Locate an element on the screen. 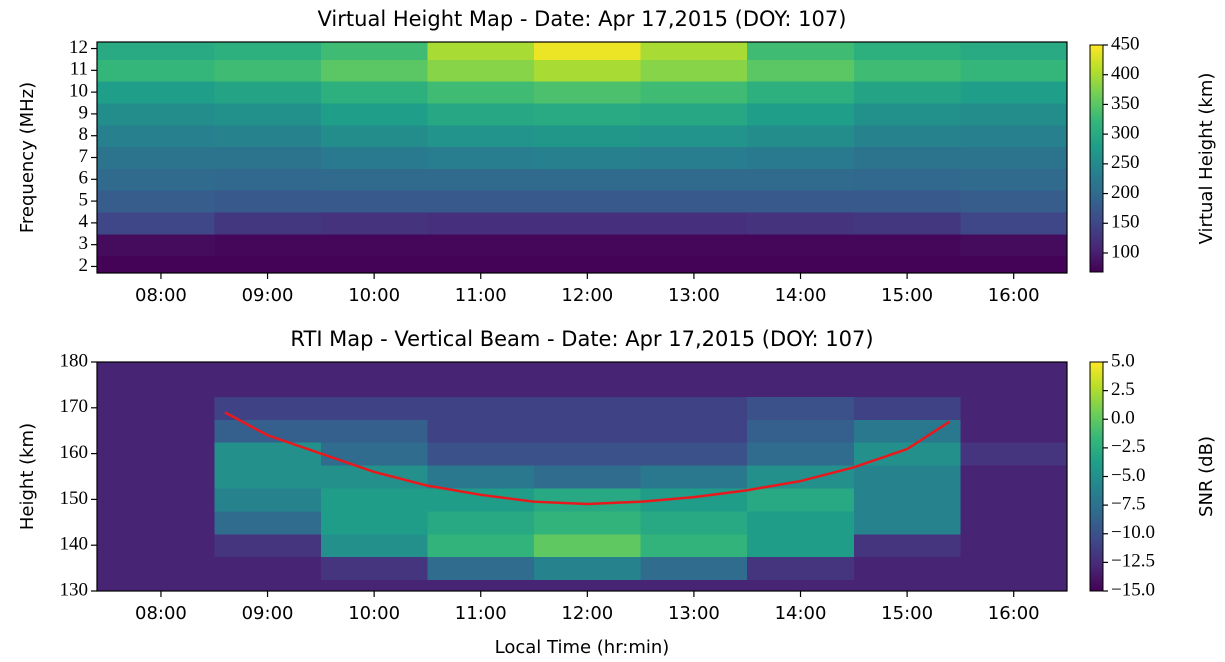 The height and width of the screenshot is (662, 1225). colorbar-tick-label: −7.5 is located at coordinates (1128, 503).